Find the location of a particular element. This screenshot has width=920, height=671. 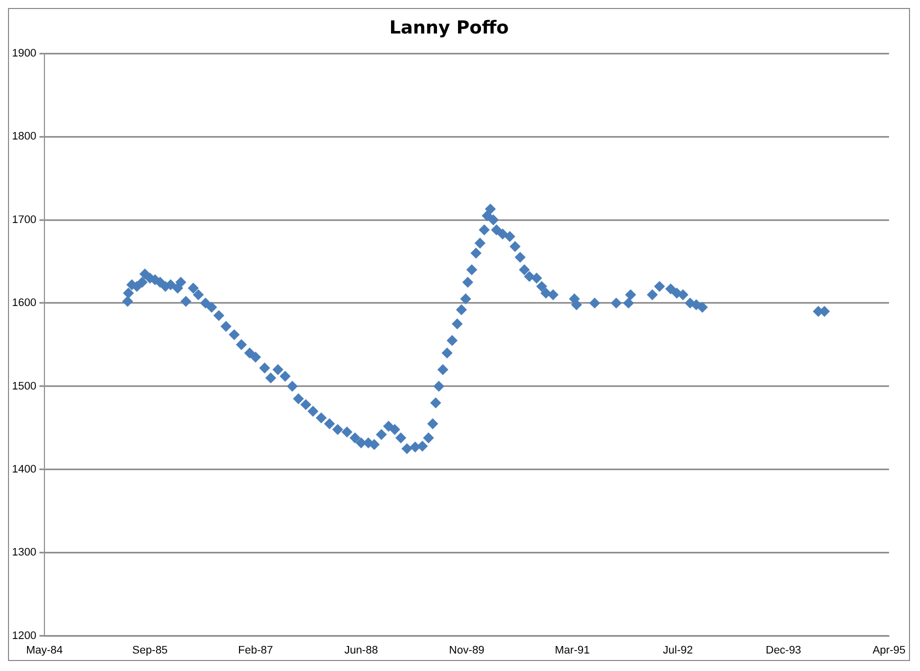

y-tick-label: 1600 is located at coordinates (24, 303).